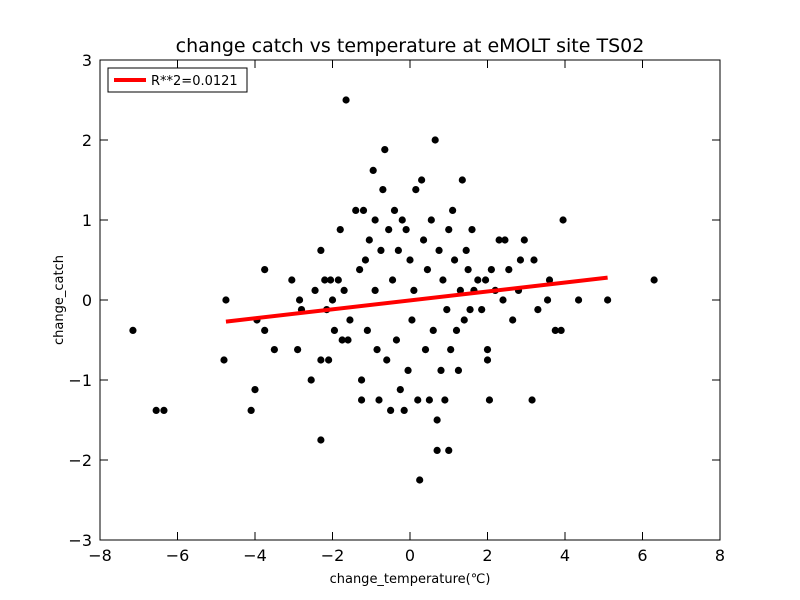 Image resolution: width=800 pixels, height=600 pixels. Describe the element at coordinates (87, 140) in the screenshot. I see `y-tick-label: 2` at that location.